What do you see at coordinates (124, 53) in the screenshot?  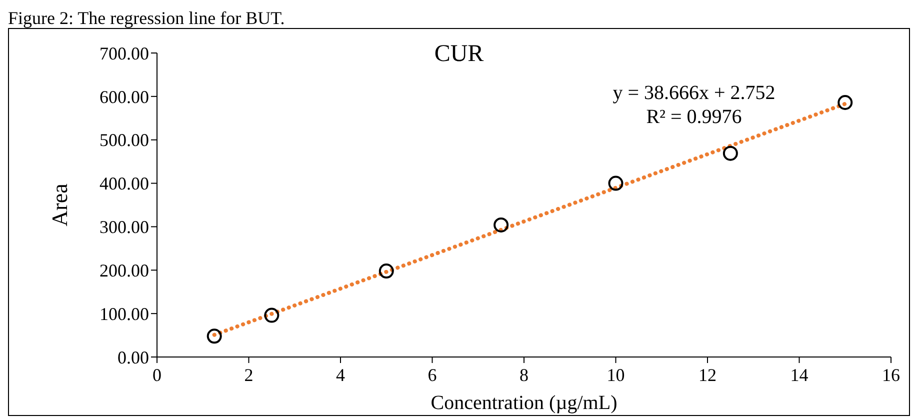 I see `y-tick-label: 700.00` at bounding box center [124, 53].